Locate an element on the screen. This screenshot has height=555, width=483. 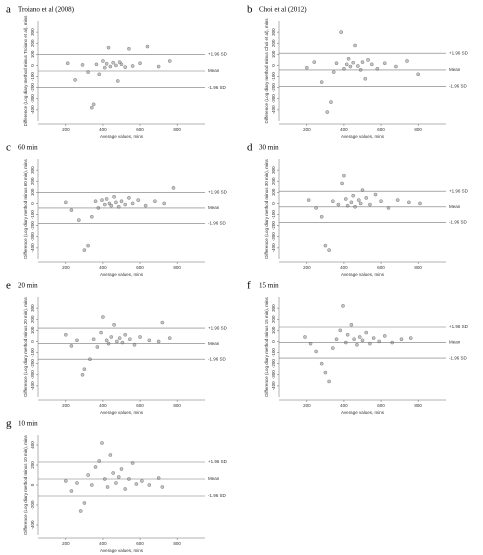
panel-letter: a is located at coordinates (8, 10).